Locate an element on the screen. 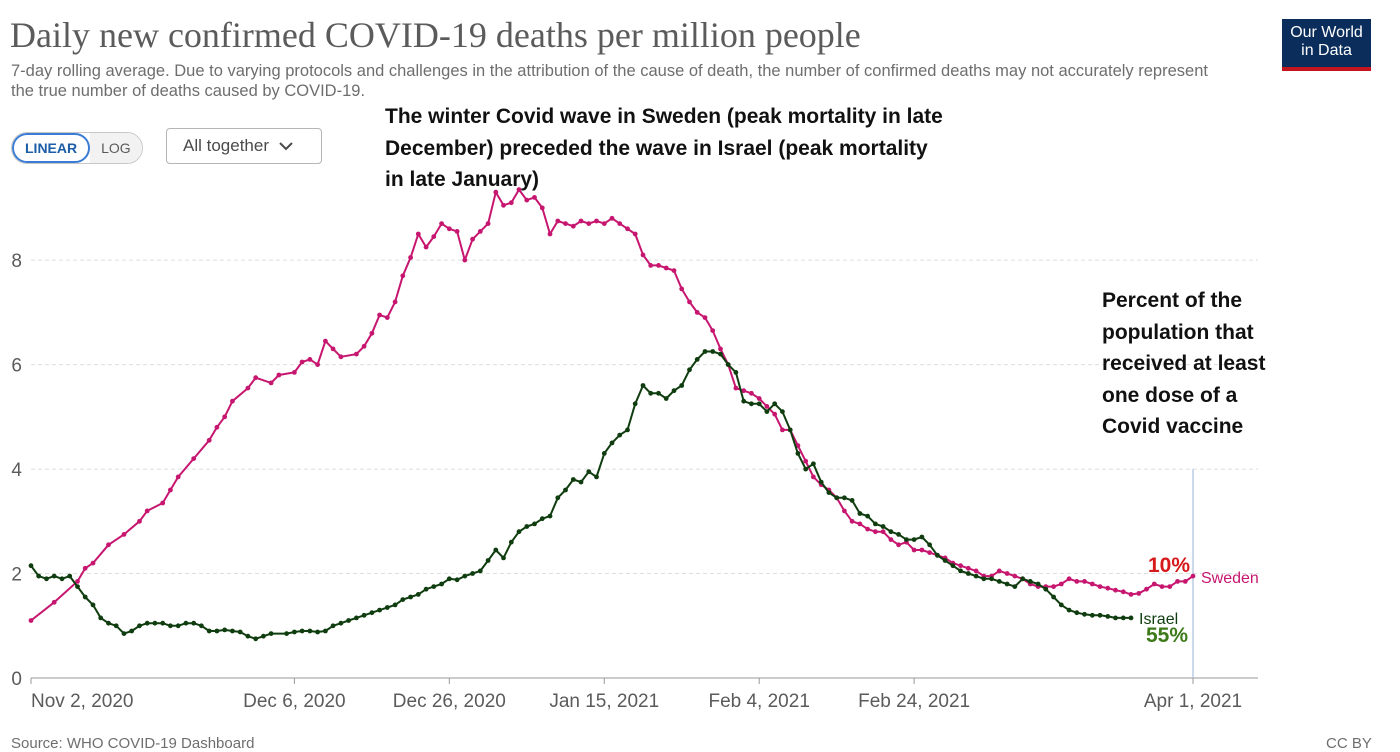 This screenshot has height=752, width=1400. facet-dropdown: All together is located at coordinates (244, 146).